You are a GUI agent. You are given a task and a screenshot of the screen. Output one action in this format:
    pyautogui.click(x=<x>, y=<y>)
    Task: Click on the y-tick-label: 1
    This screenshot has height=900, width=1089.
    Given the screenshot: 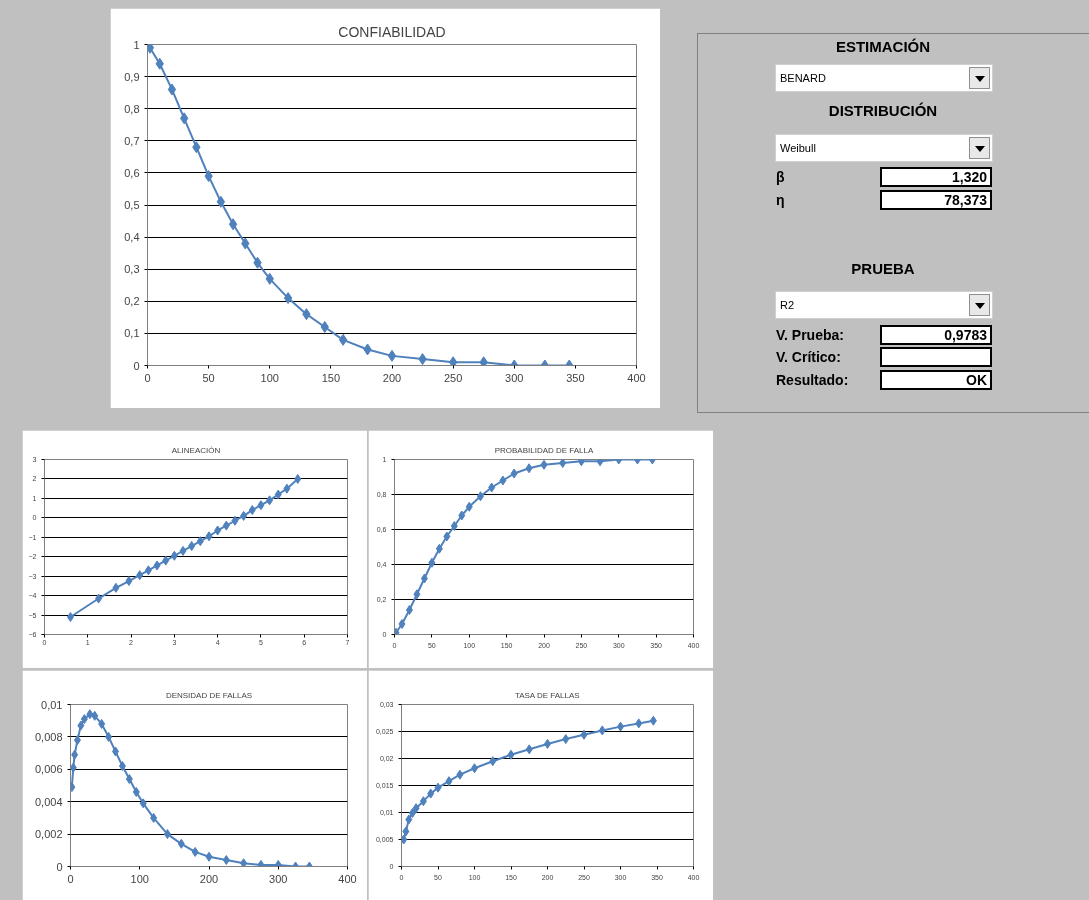 What is the action you would take?
    pyautogui.click(x=136, y=44)
    